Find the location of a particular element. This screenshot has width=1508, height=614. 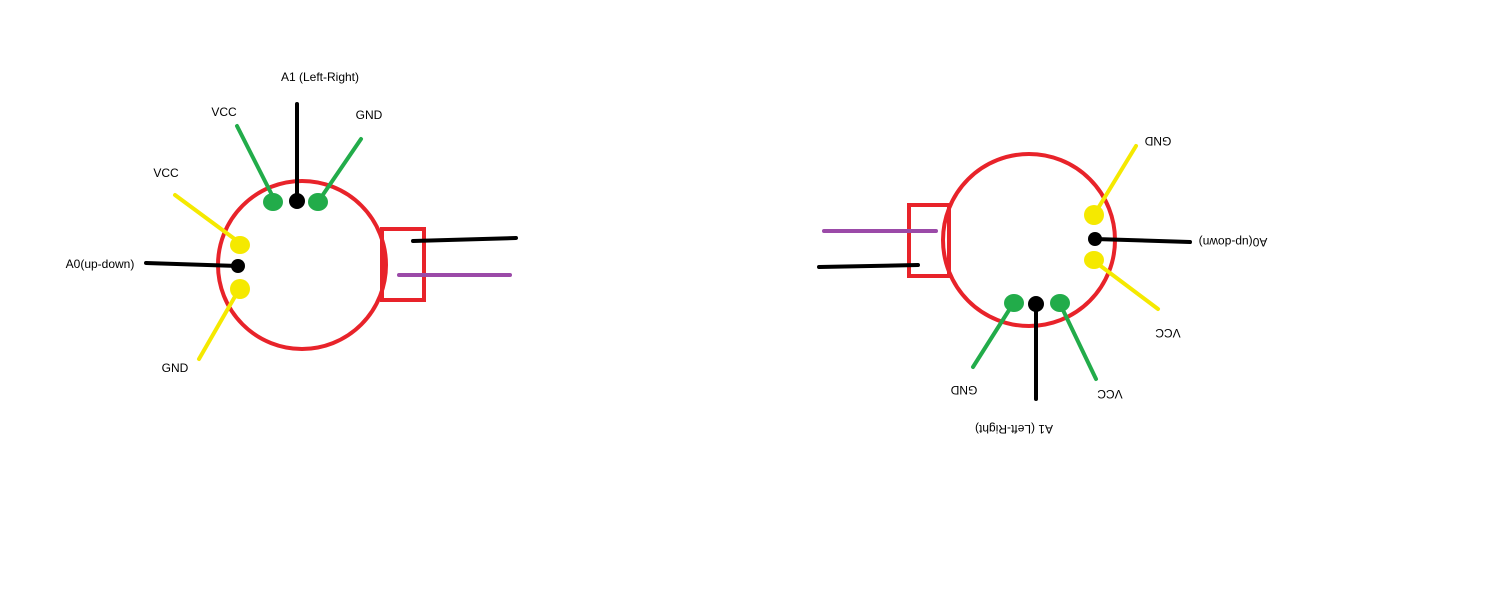

left-a1-pin is located at coordinates (297, 201).